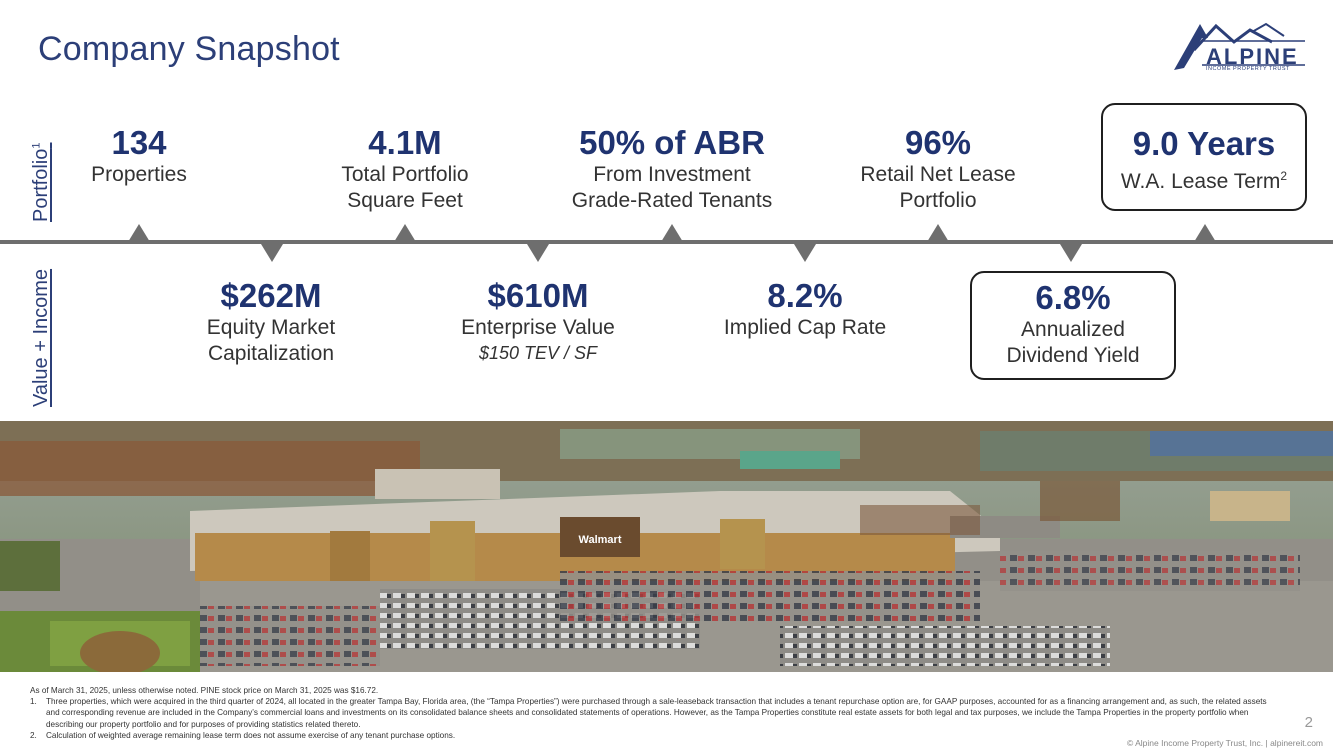 This screenshot has height=749, width=1333. I want to click on metric-label: Annualized, so click(1073, 329).